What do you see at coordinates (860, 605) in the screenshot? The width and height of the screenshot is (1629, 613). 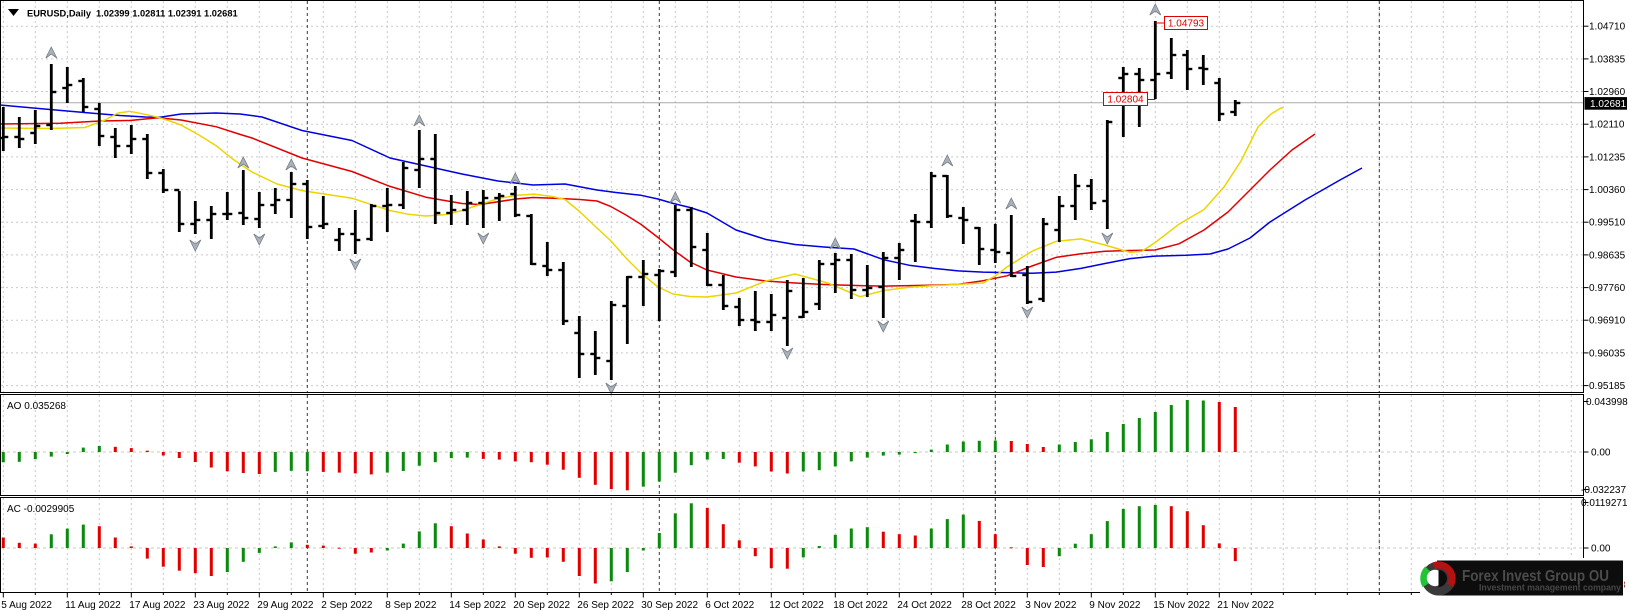 I see `svg-text: 18 Oct 2022` at bounding box center [860, 605].